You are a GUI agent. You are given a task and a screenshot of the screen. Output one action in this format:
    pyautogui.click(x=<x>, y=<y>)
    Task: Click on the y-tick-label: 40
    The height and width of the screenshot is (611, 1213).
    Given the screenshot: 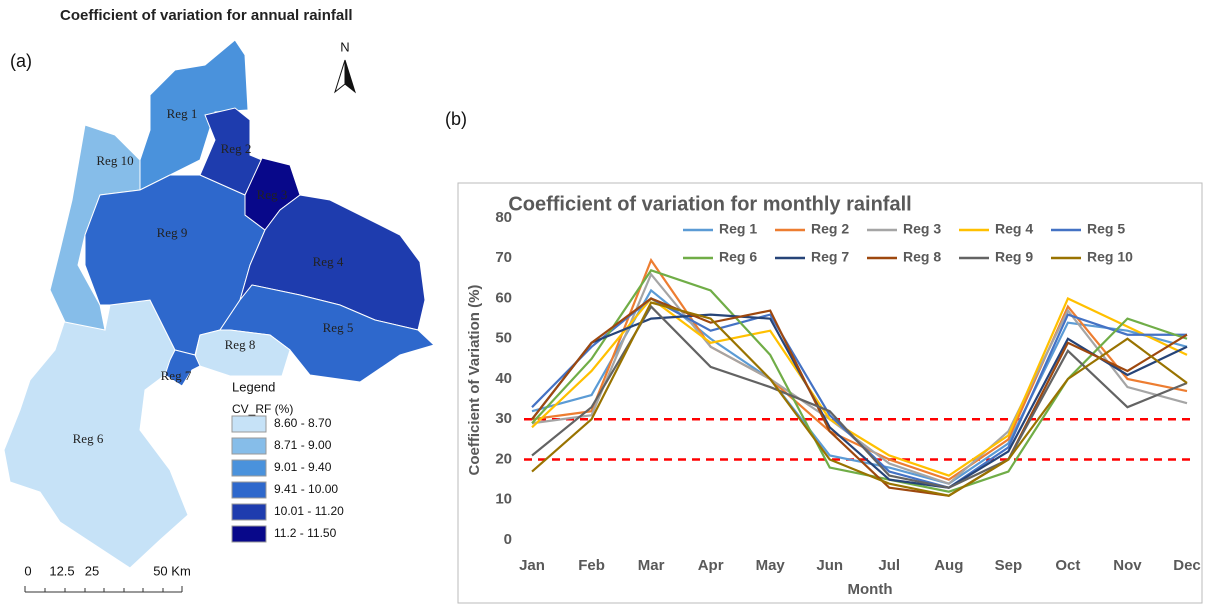 What is the action you would take?
    pyautogui.click(x=503, y=378)
    